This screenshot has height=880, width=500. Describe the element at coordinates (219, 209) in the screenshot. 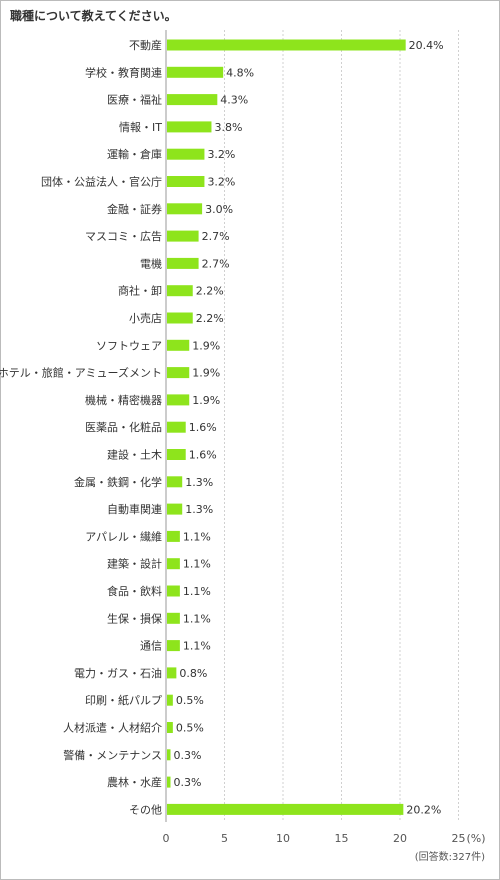

I see `value-label: 3.0%` at that location.